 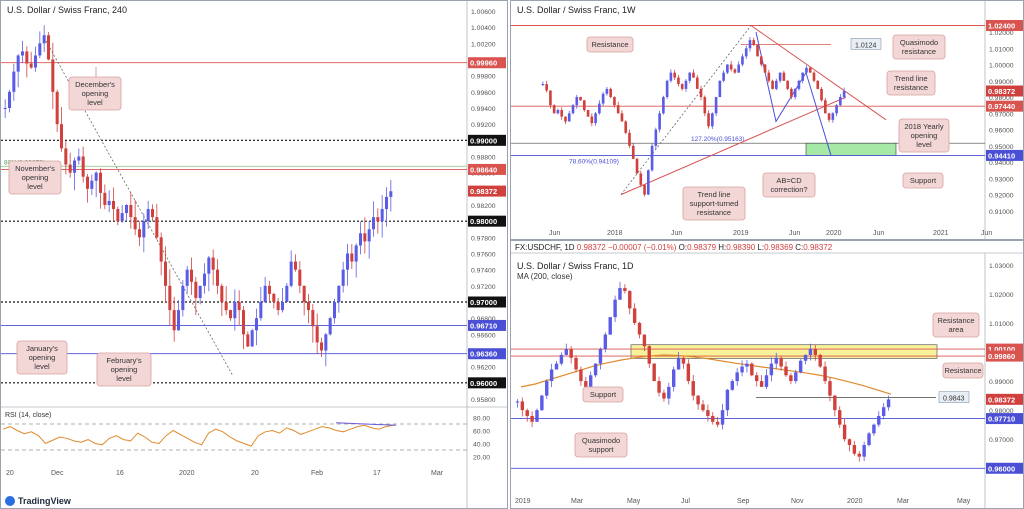 I want to click on level-tag: 0.94410, so click(x=1001, y=155).